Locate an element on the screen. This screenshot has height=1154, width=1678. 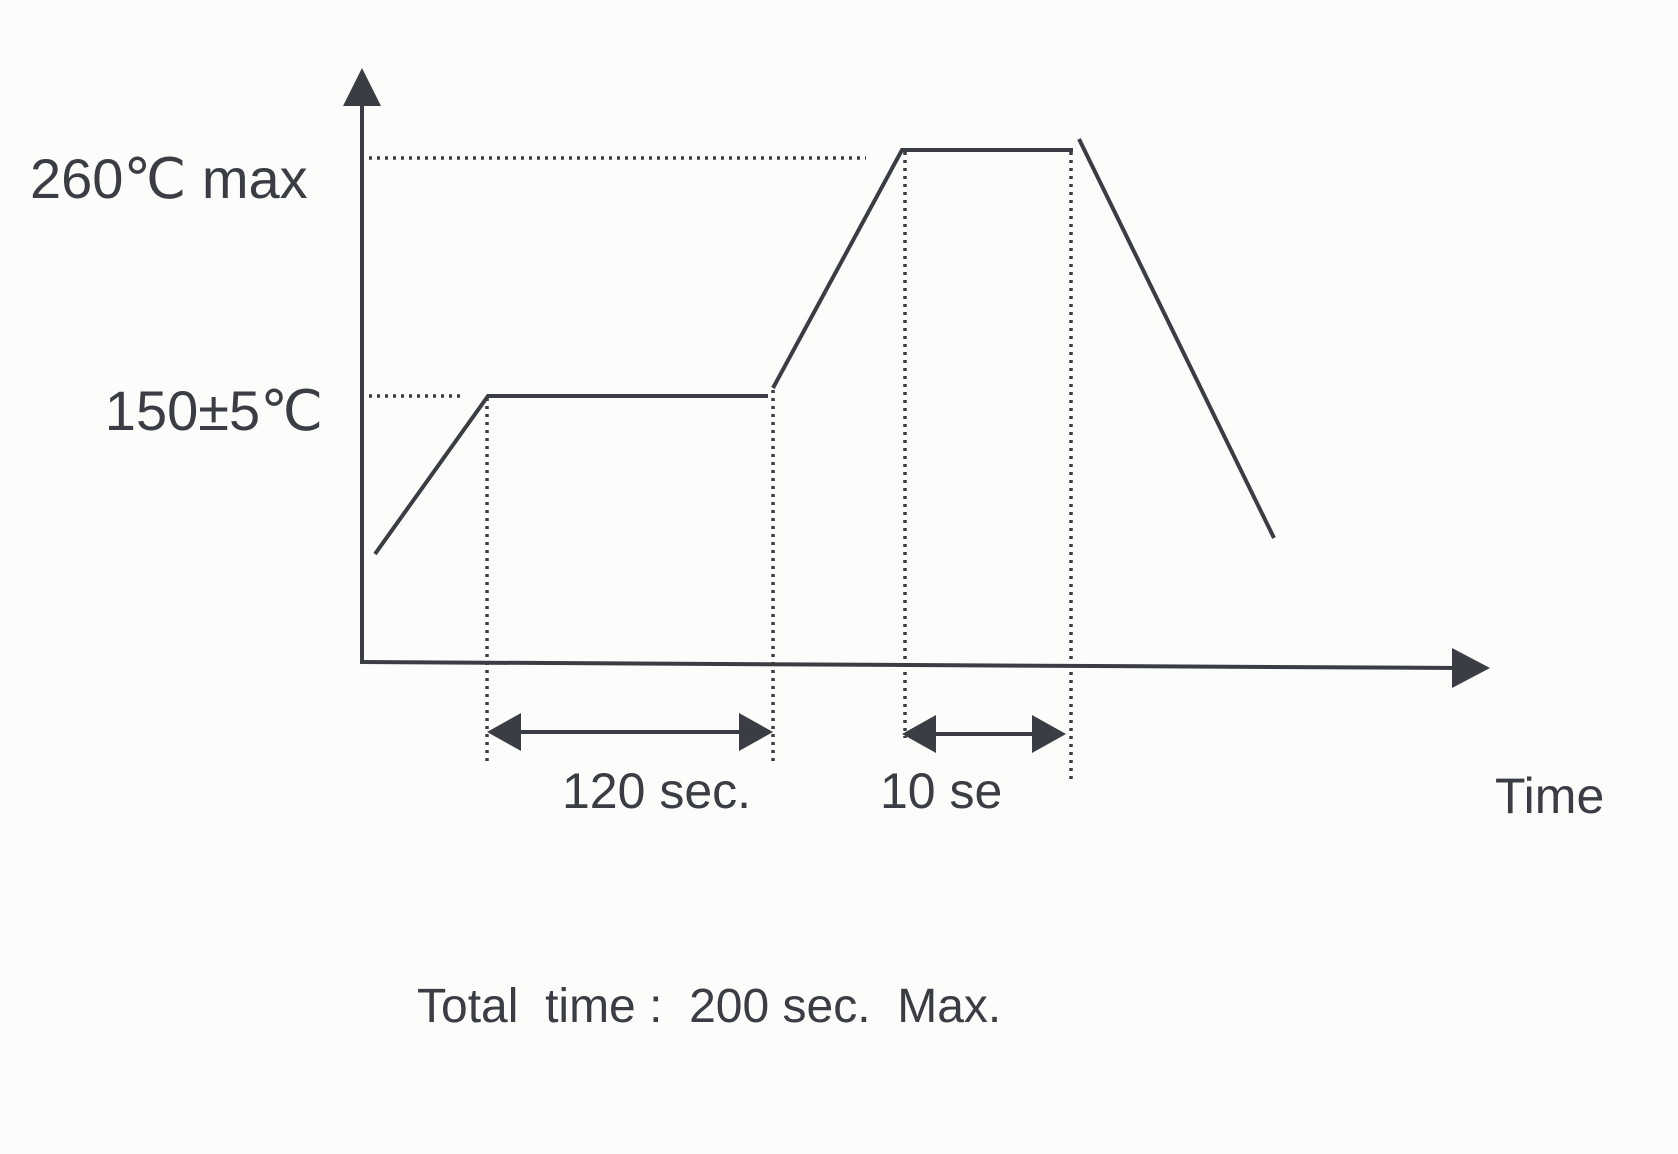
profile-preheat is located at coordinates (570, 475).